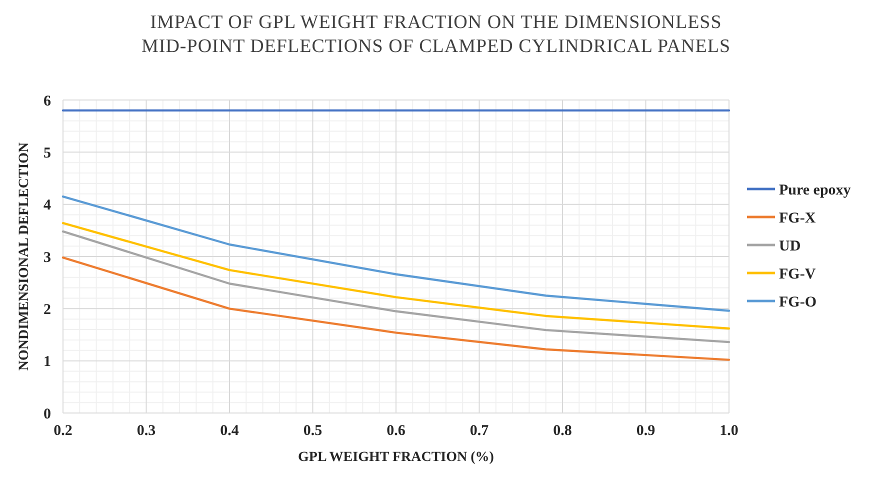 This screenshot has height=479, width=887. I want to click on x-tick-label: 0.5, so click(312, 431).